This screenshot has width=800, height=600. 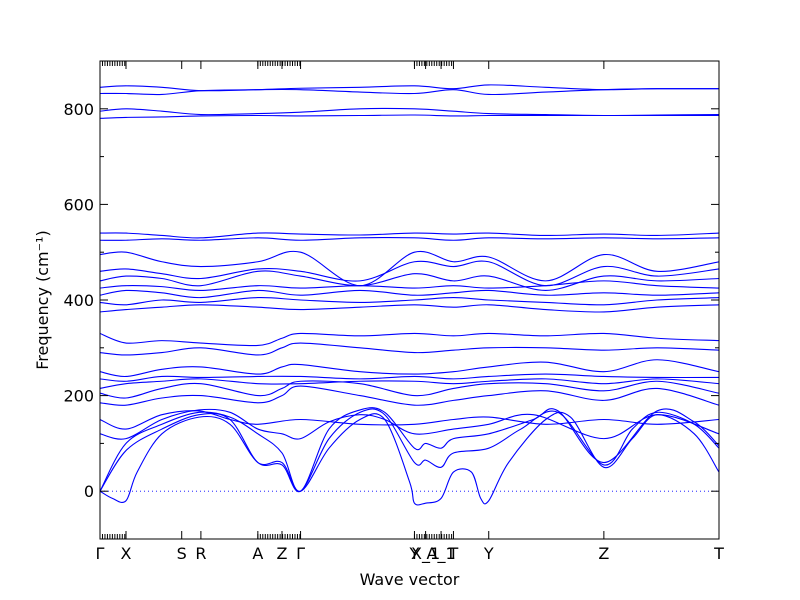 I want to click on y-tick-label: 0, so click(x=89, y=491).